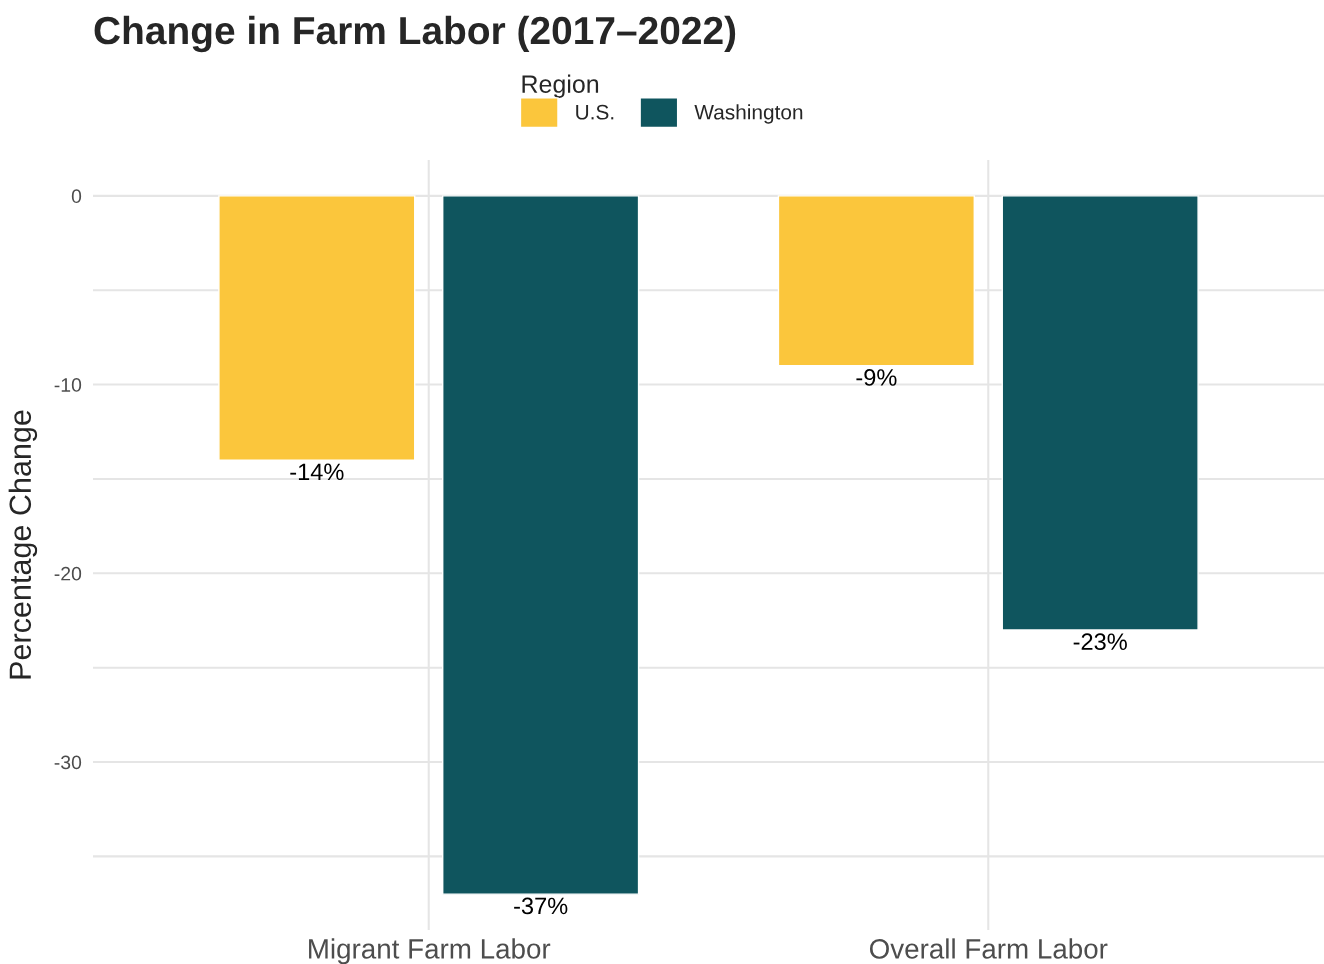 The image size is (1324, 964). What do you see at coordinates (430, 951) in the screenshot?
I see `x-tick-label: Migrant Farm Labor` at bounding box center [430, 951].